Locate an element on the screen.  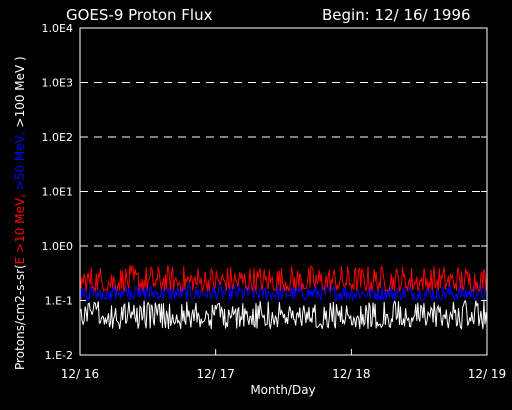
y-axis-label-part: E >10 MeV, is located at coordinates (20, 227).